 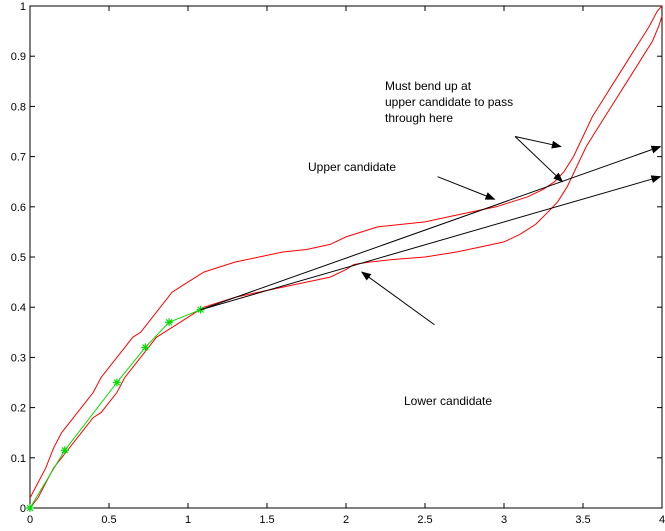 What do you see at coordinates (18, 107) in the screenshot?
I see `y-tick-label: 0.8` at bounding box center [18, 107].